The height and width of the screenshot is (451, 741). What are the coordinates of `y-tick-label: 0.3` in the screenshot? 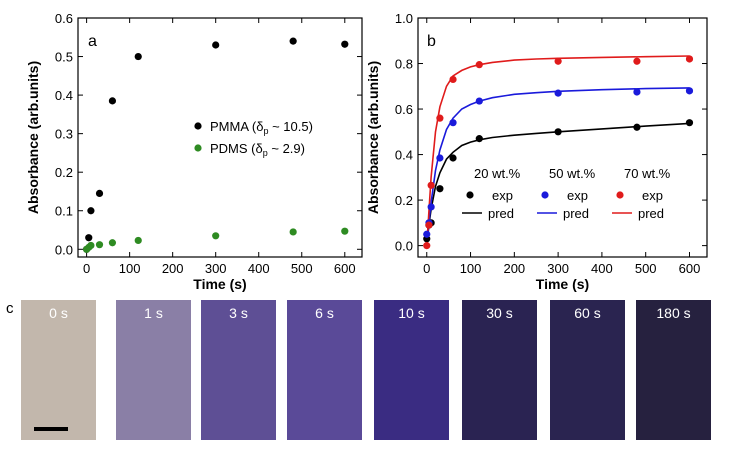 It's located at (64, 134).